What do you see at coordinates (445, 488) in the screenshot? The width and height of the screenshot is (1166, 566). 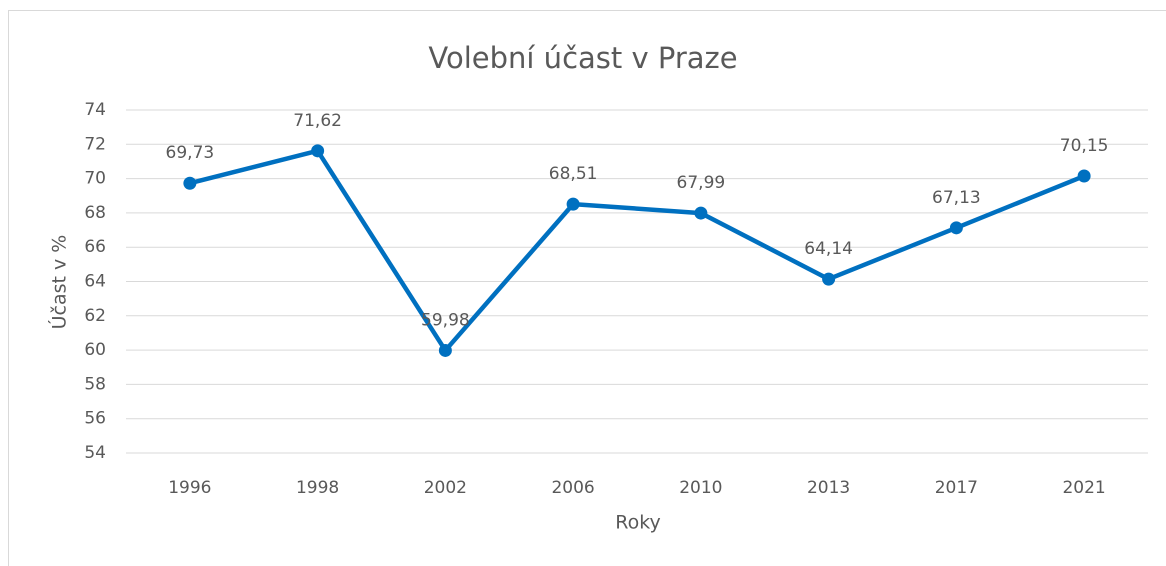 I see `x-tick-label: 2002` at bounding box center [445, 488].